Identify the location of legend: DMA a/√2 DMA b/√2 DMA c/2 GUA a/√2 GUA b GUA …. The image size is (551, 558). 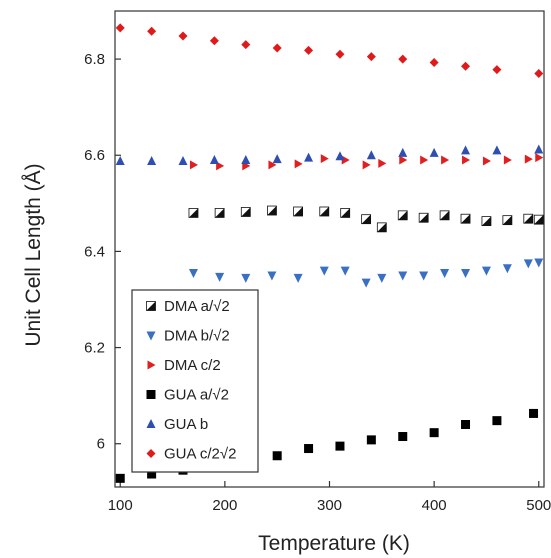
(195, 381).